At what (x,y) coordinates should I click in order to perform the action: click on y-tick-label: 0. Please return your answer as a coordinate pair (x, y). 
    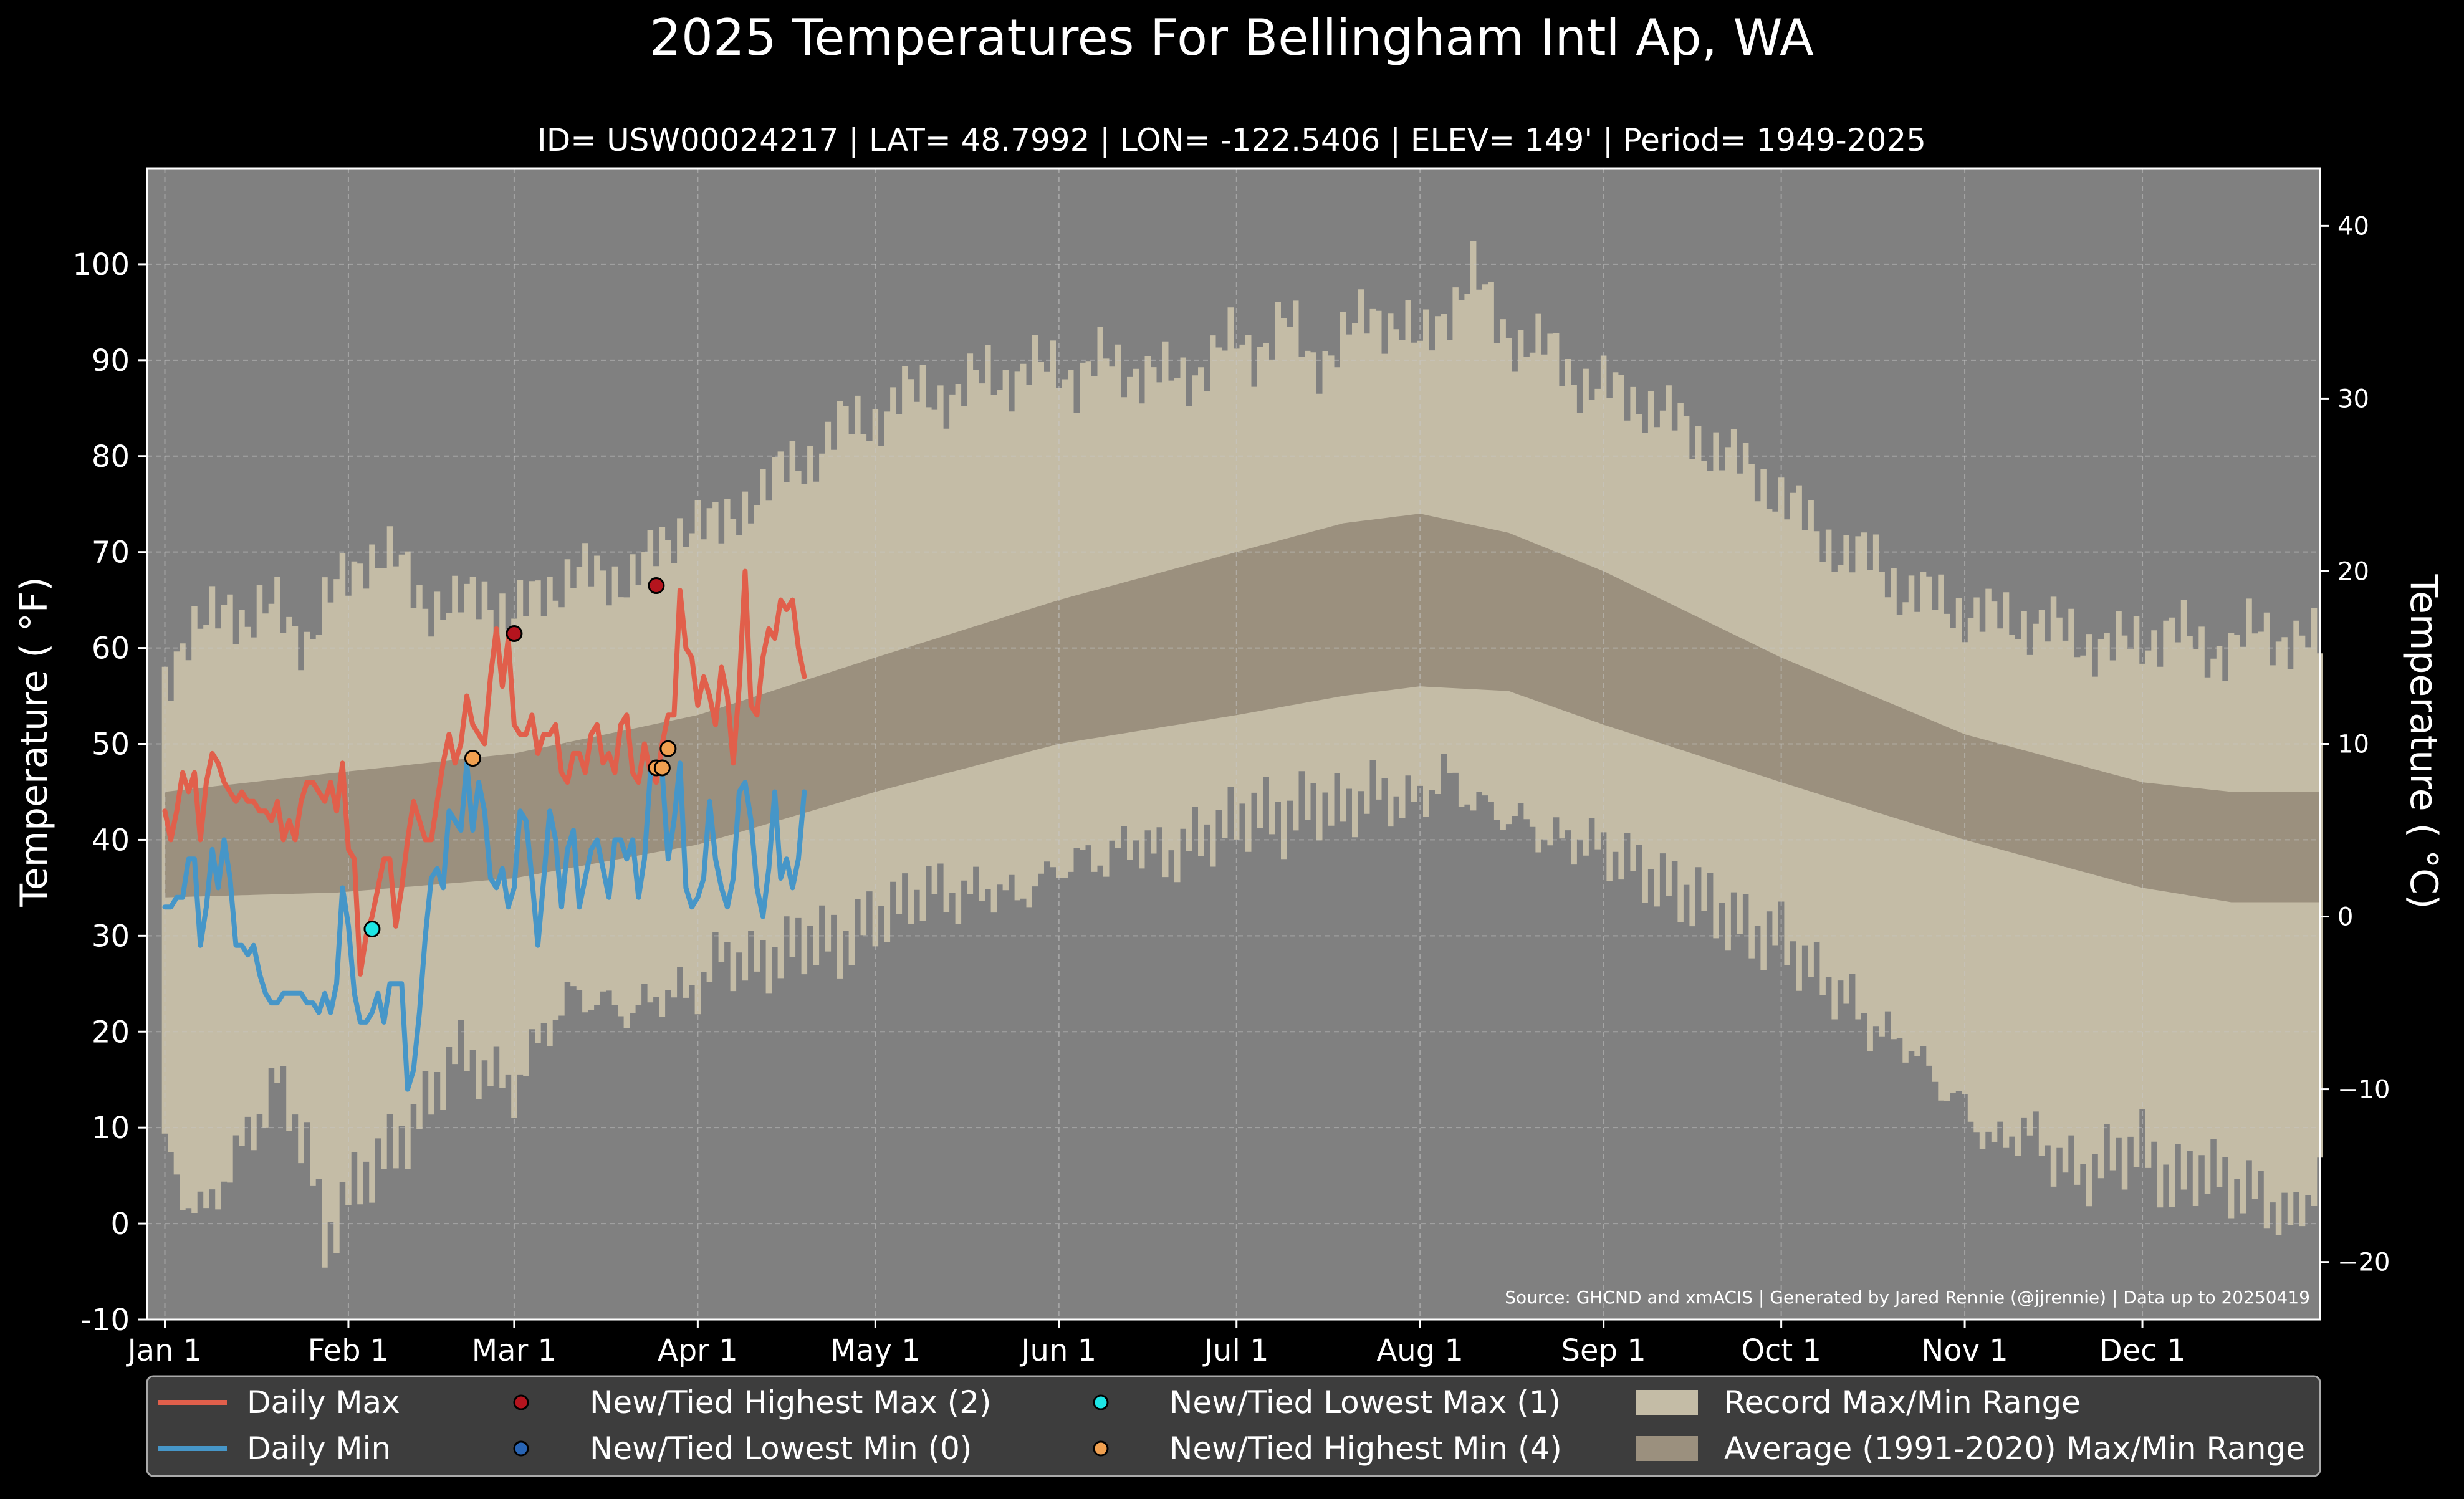
    Looking at the image, I should click on (120, 1224).